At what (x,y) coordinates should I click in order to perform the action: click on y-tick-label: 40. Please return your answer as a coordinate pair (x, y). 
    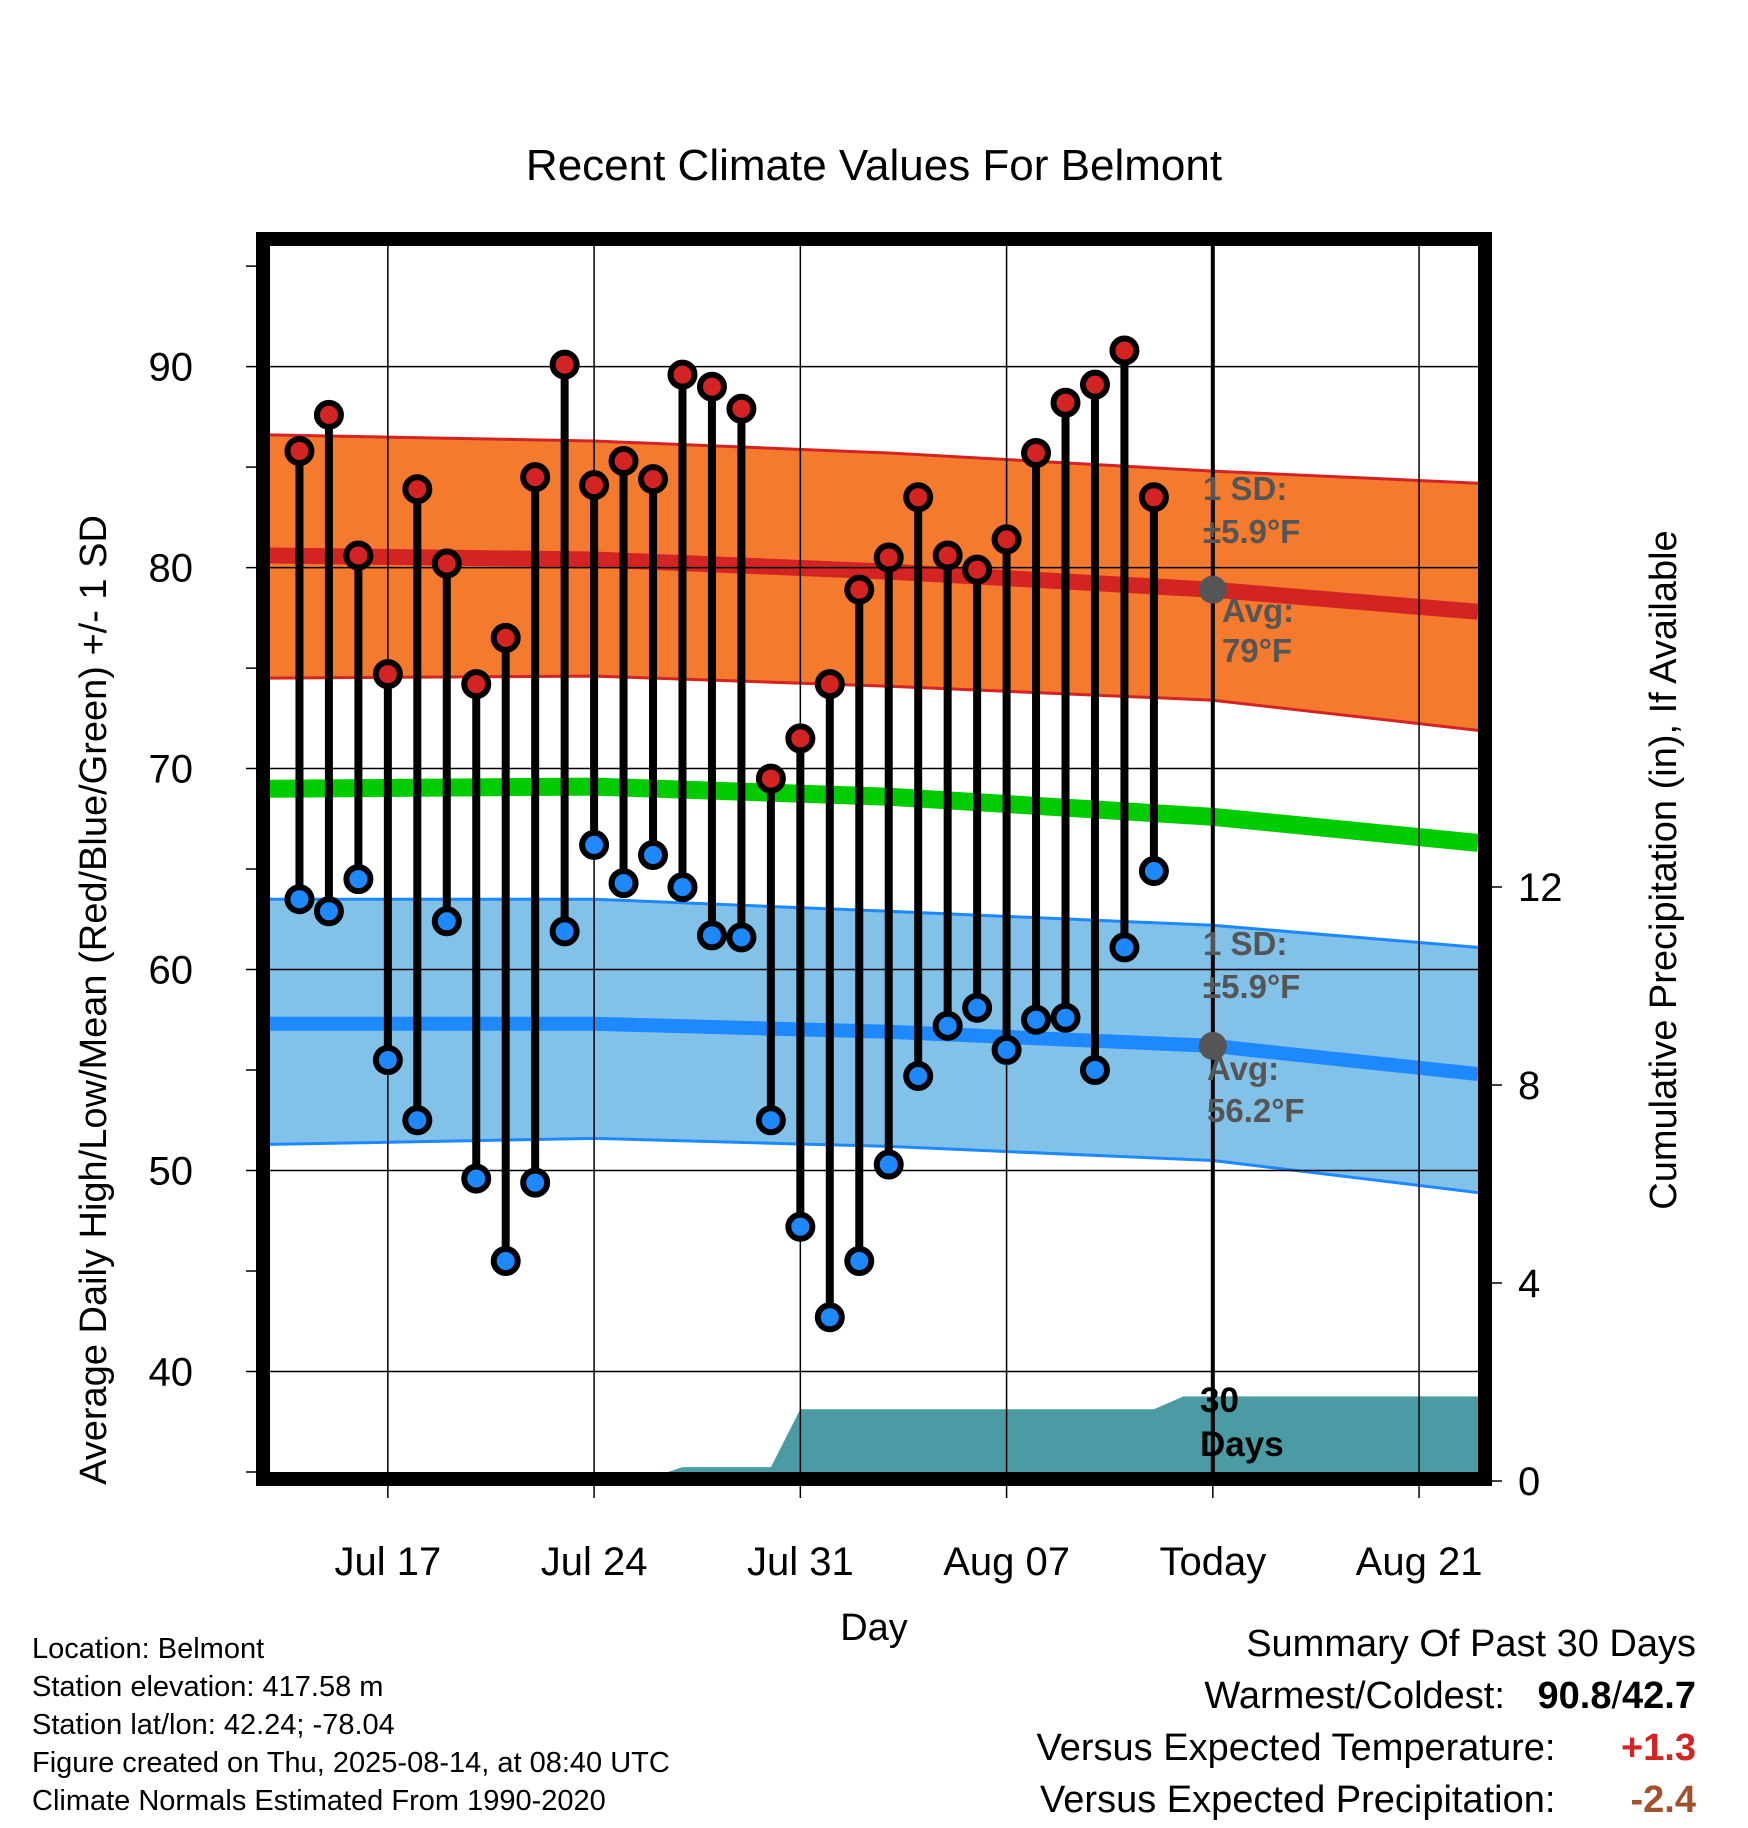
    Looking at the image, I should click on (171, 1373).